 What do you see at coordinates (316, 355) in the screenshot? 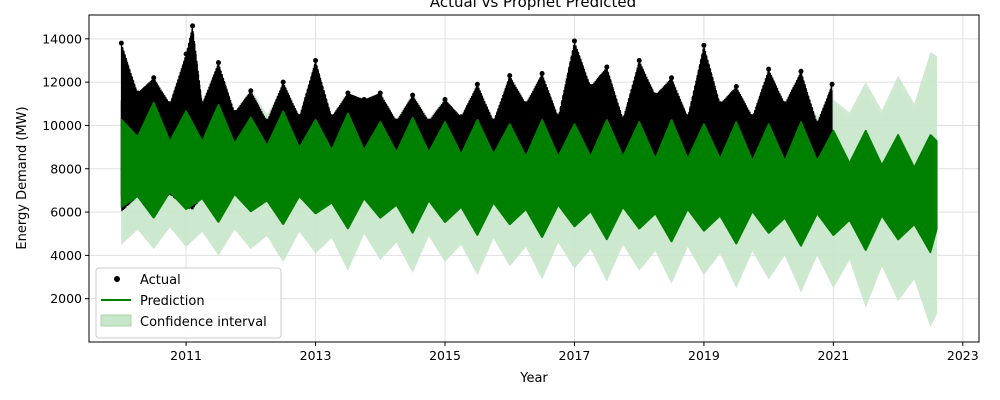
I see `x-tick-label: 2013` at bounding box center [316, 355].